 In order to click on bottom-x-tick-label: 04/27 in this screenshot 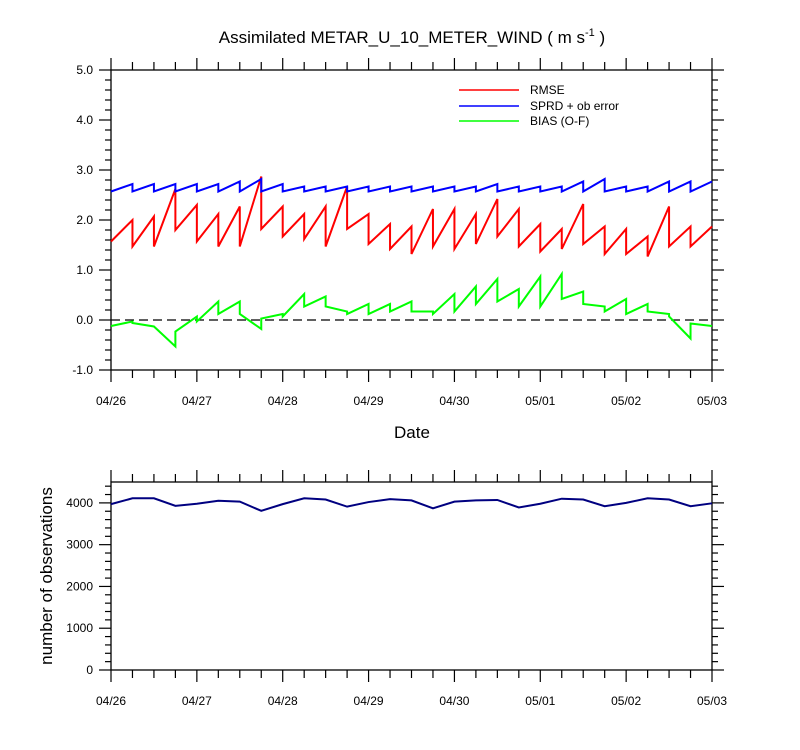, I will do `click(197, 701)`.